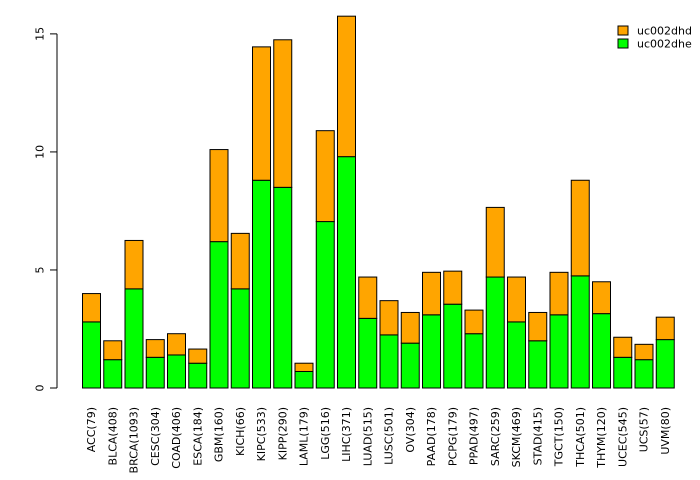 The image size is (700, 480). Describe the element at coordinates (623, 43) in the screenshot. I see `legend-swatch-uc002dhe` at that location.